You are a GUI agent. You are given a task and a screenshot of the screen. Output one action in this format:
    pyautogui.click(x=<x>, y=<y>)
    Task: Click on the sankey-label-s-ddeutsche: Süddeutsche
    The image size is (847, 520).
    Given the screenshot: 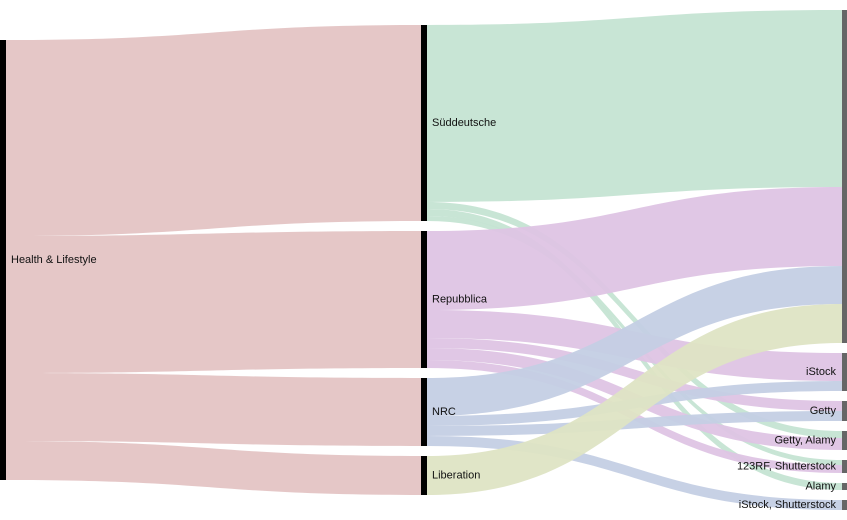 What is the action you would take?
    pyautogui.click(x=464, y=123)
    